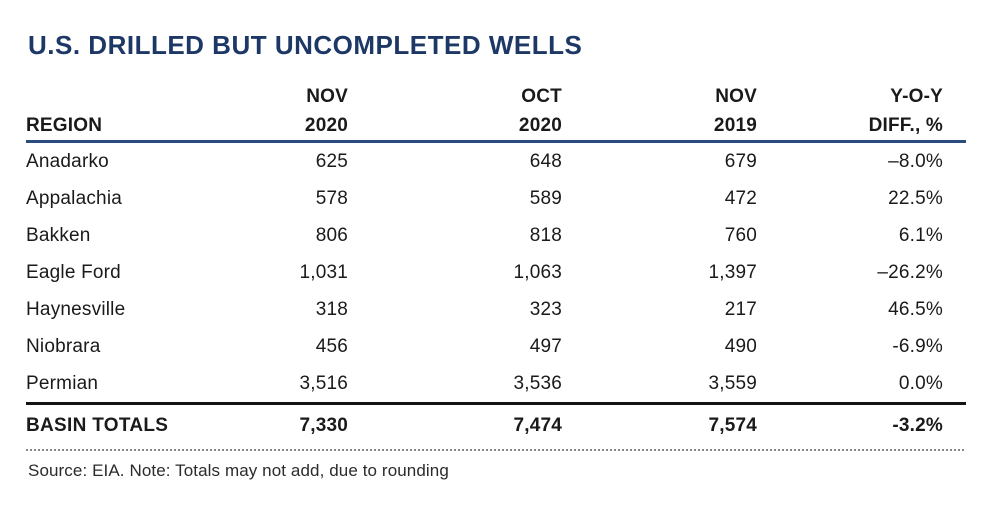 This screenshot has width=1000, height=505. Describe the element at coordinates (861, 112) in the screenshot. I see `column-header-yoy-diff: Y-O-Y DIFF., %` at that location.